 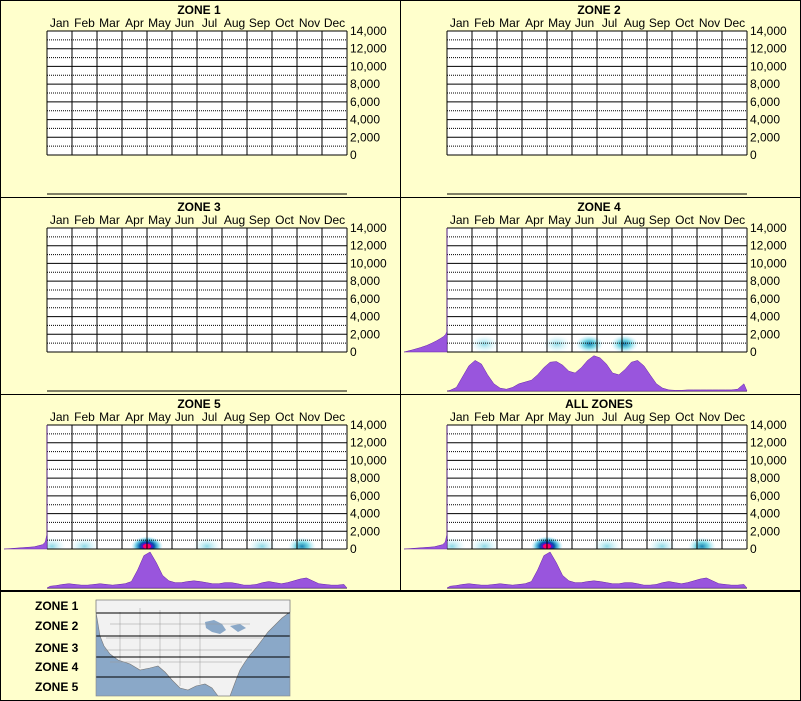 I want to click on legend-zone-1-label: ZONE 1, so click(x=57, y=606).